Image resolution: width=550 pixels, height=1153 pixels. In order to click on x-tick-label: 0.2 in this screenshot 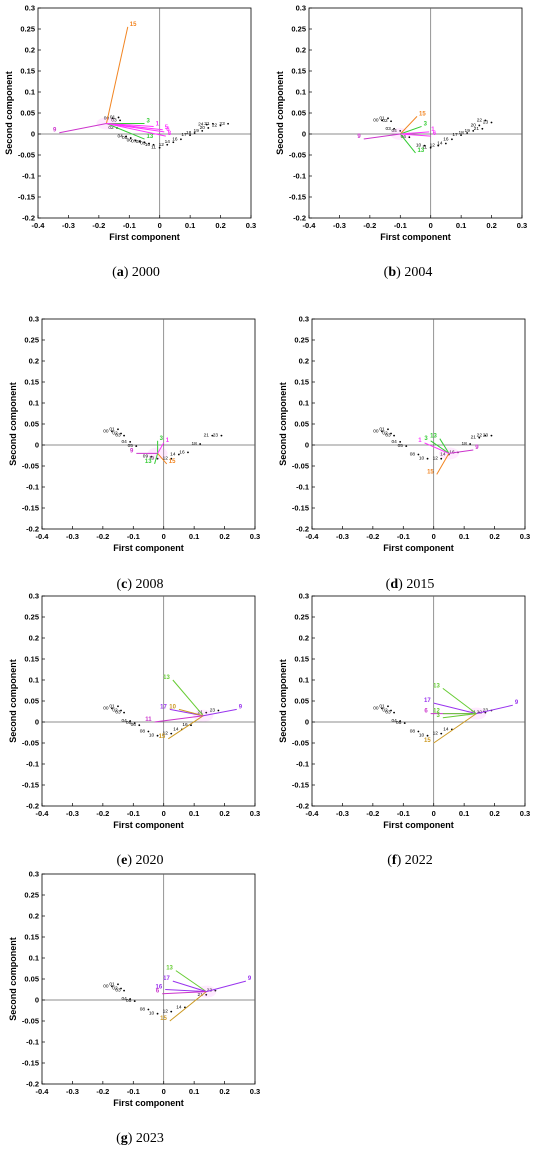, I will do `click(220, 225)`.